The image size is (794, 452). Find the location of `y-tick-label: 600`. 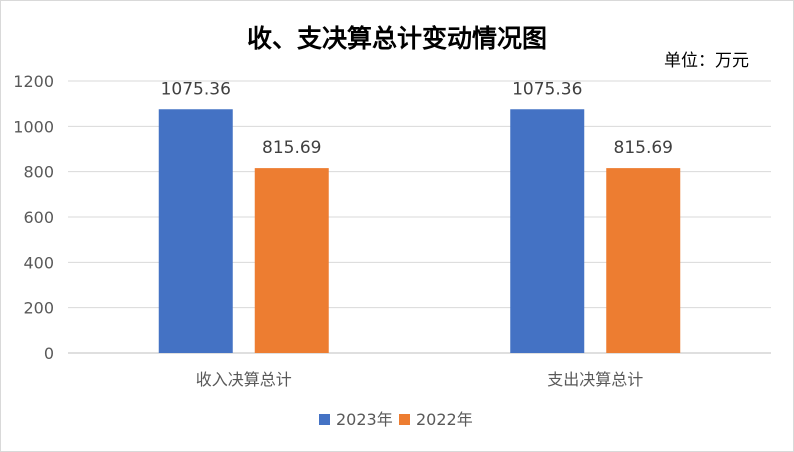

y-tick-label: 600 is located at coordinates (38, 217).